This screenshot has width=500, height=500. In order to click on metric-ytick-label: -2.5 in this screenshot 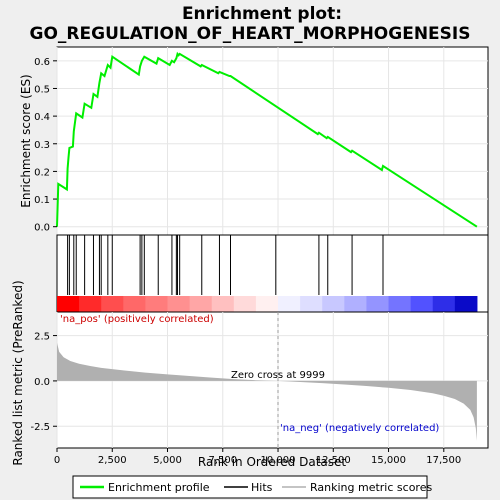, I will do `click(40, 427)`.